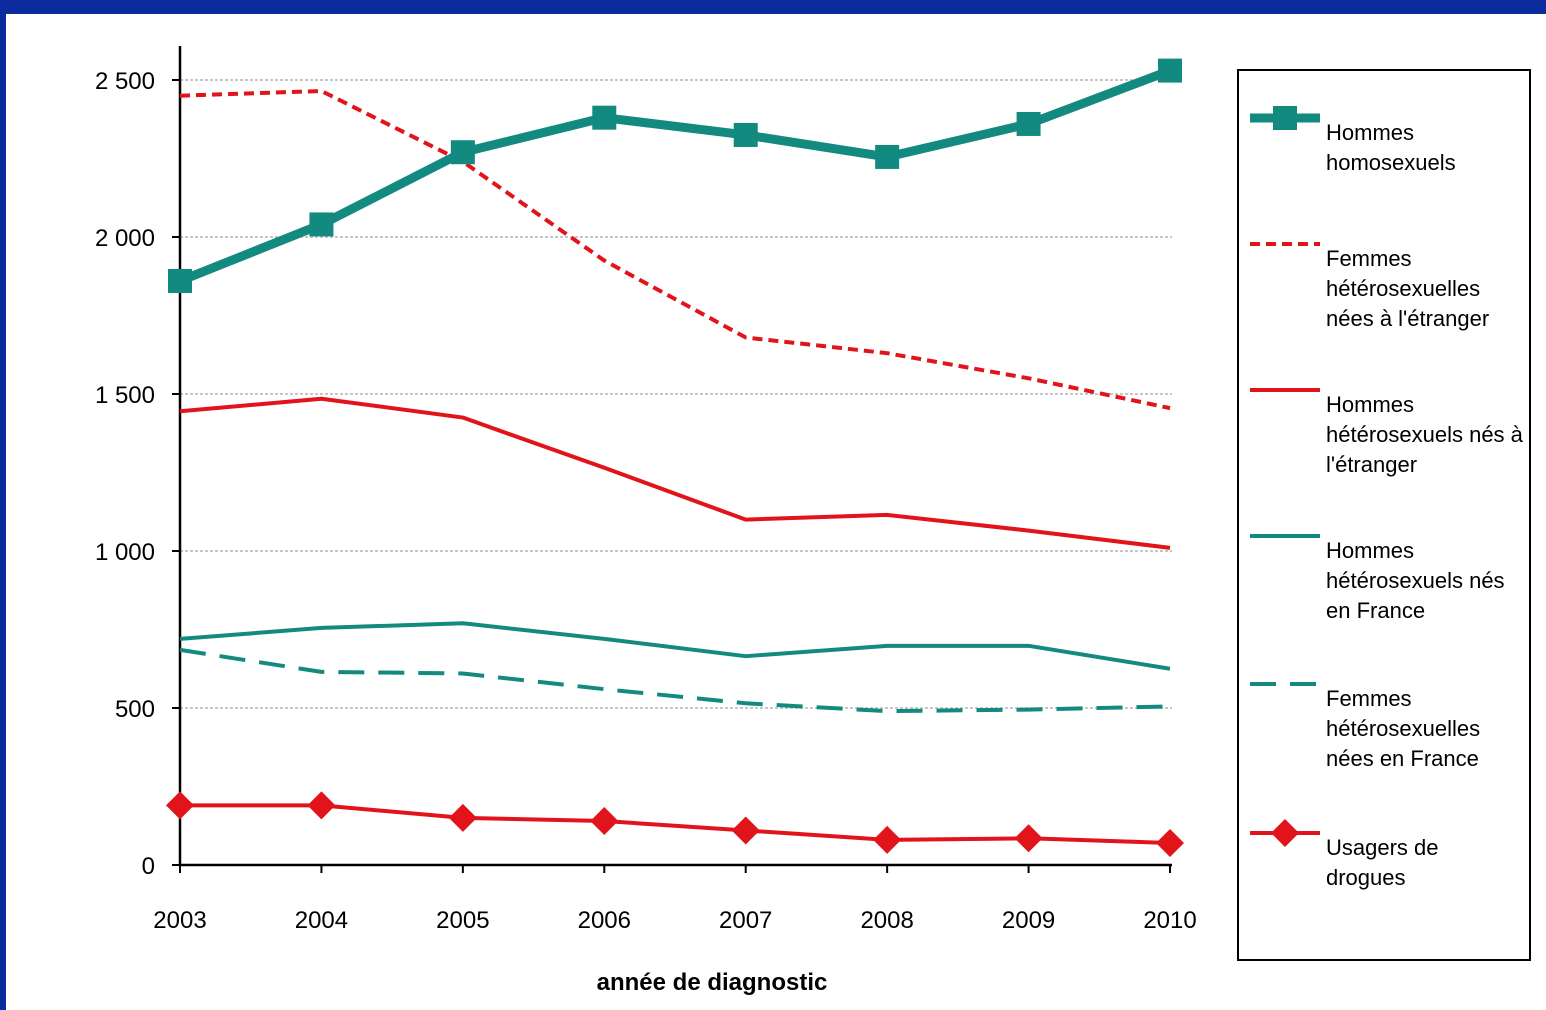 The height and width of the screenshot is (1010, 1546). Describe the element at coordinates (712, 982) in the screenshot. I see `x-axis-title: année de diagnostic` at that location.